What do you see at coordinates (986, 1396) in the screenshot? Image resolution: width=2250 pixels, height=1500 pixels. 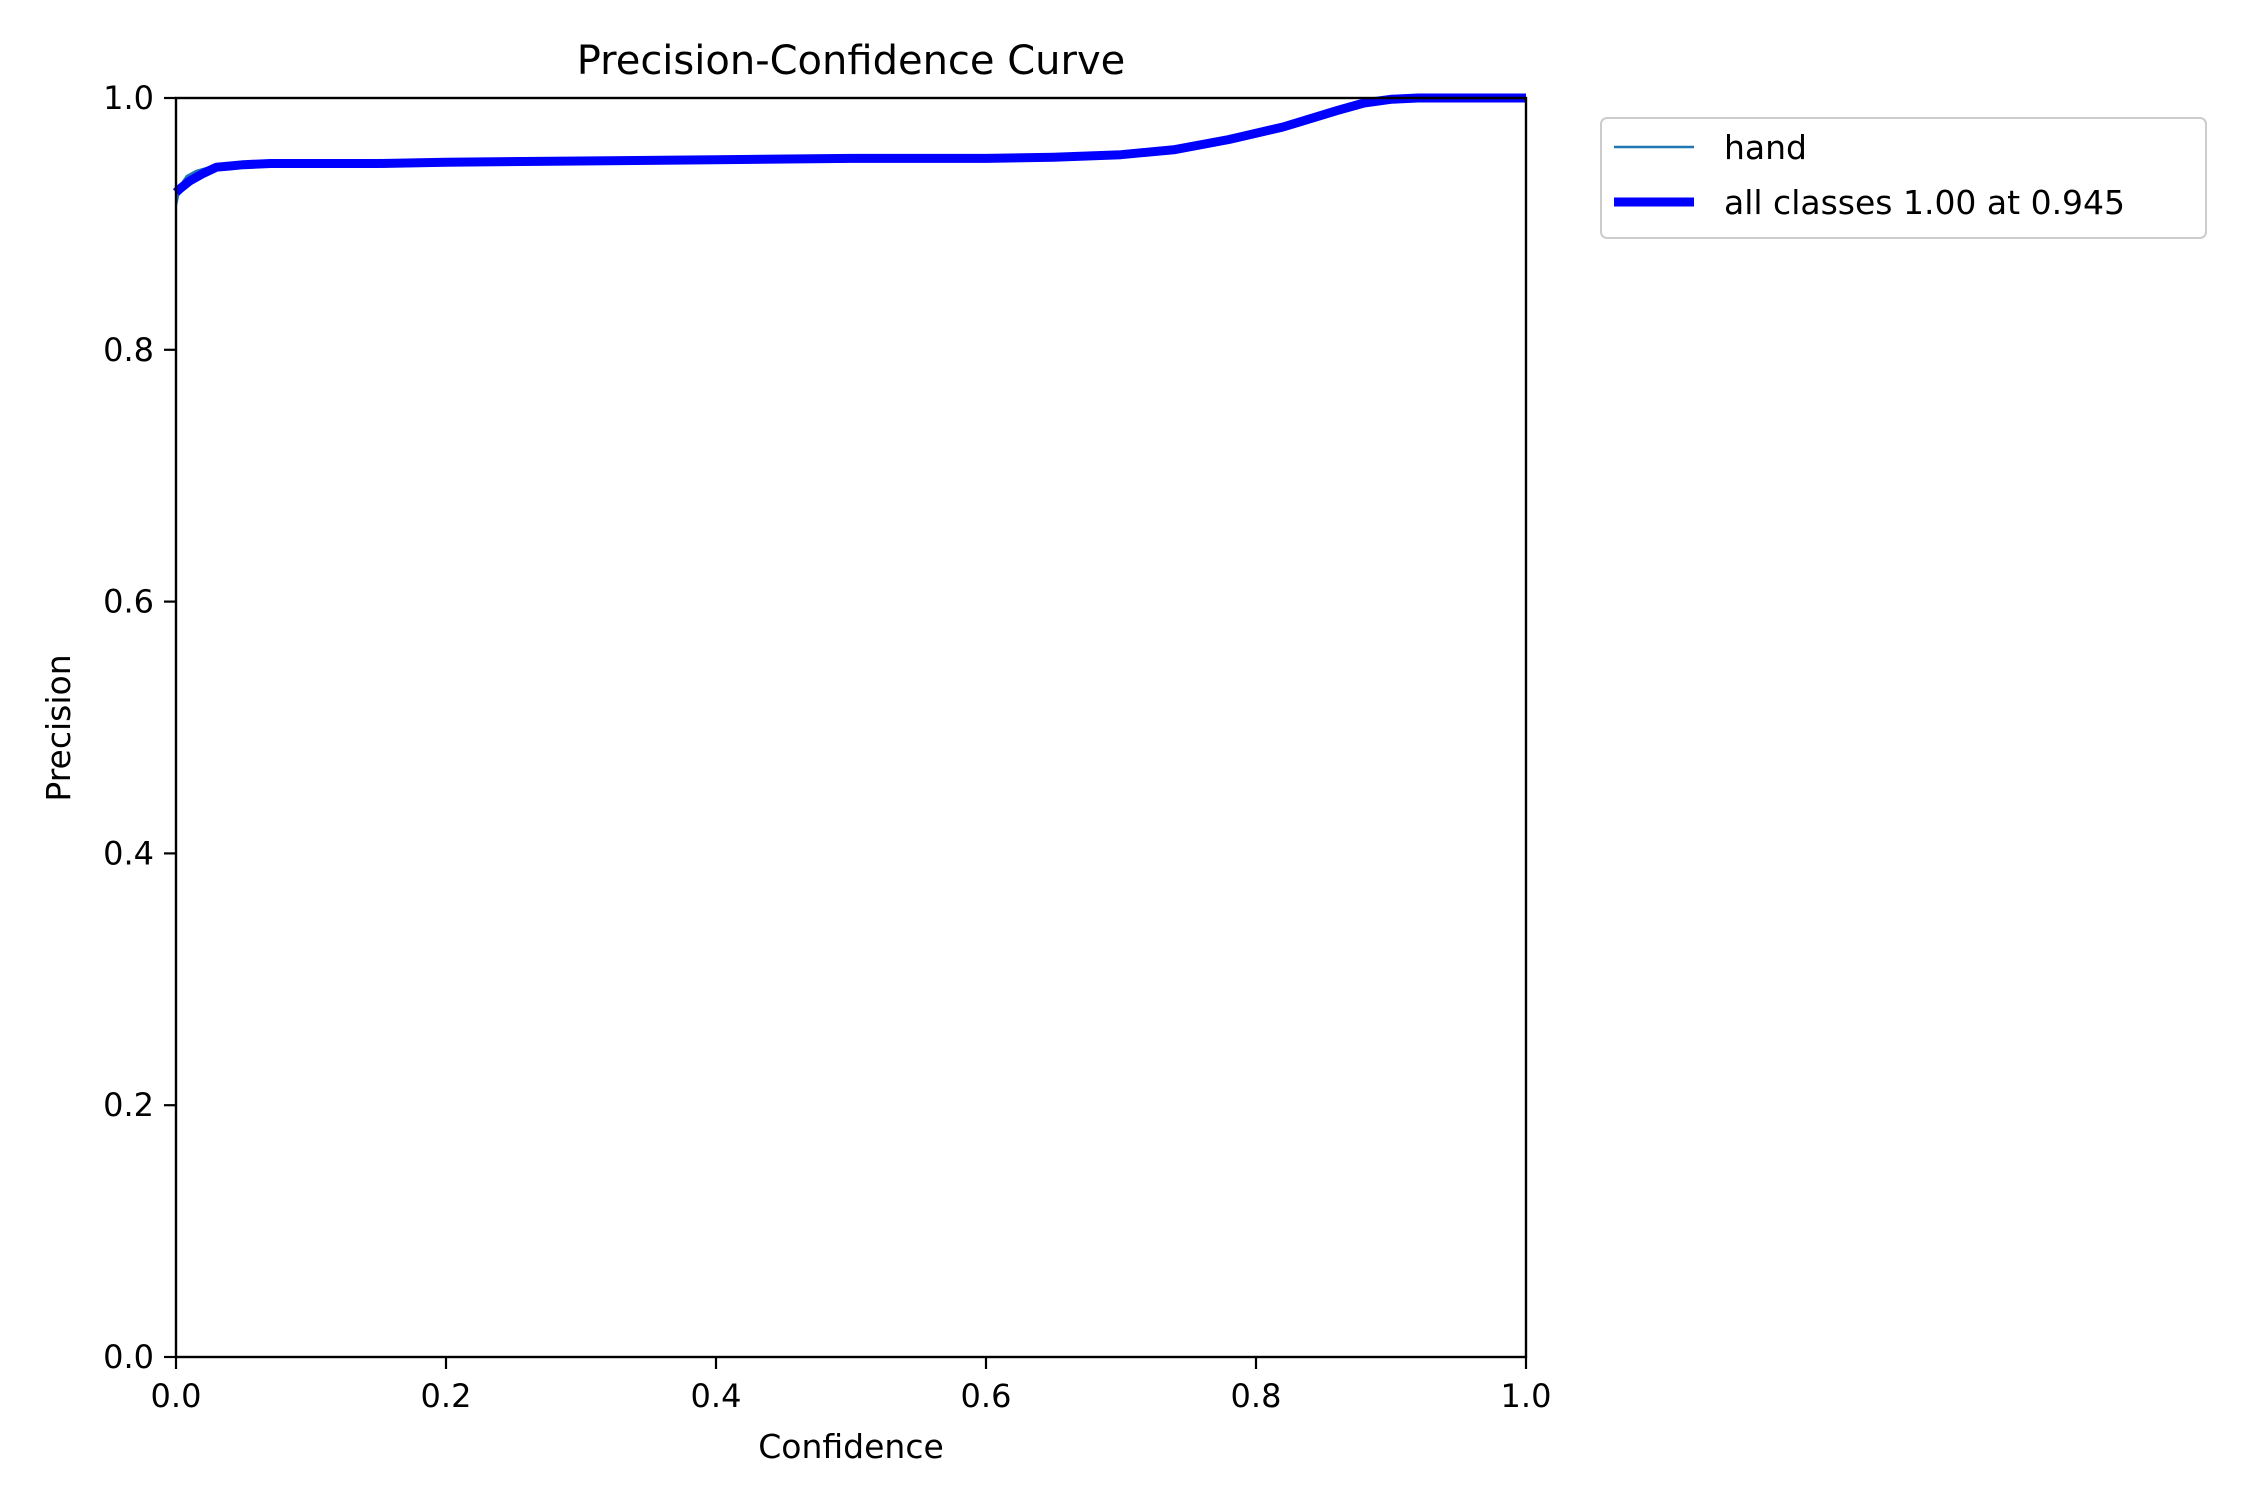 I see `x-tick-label: 0.6` at bounding box center [986, 1396].